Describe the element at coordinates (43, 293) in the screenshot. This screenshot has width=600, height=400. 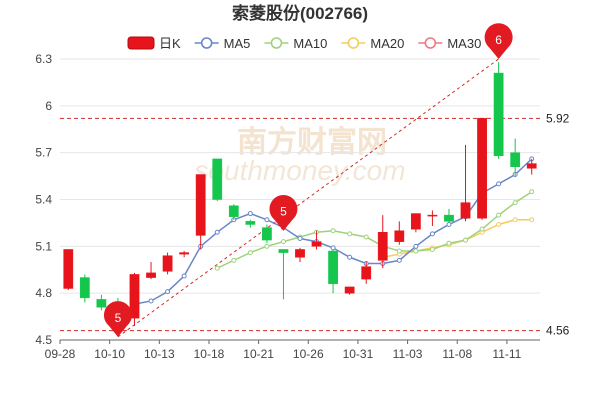
I see `y-tick-label: 4.8` at that location.